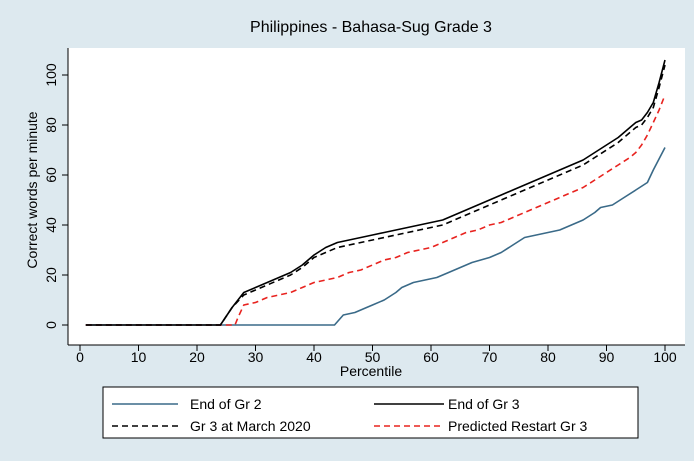 The height and width of the screenshot is (461, 694). I want to click on x-tick-label: 90, so click(607, 357).